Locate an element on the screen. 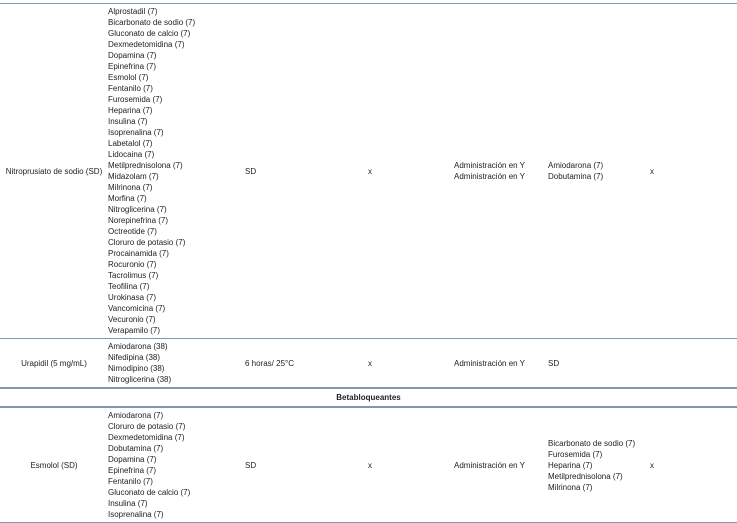 This screenshot has width=737, height=523. incompatible-item: Dobutamina (7) is located at coordinates (576, 176).